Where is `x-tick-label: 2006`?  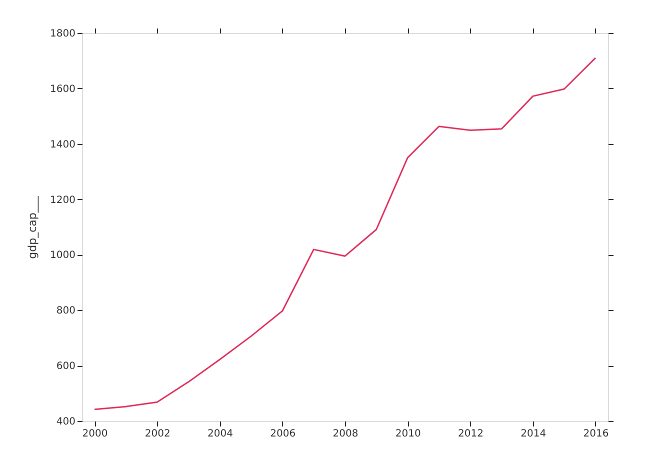
x-tick-label: 2006 is located at coordinates (283, 434).